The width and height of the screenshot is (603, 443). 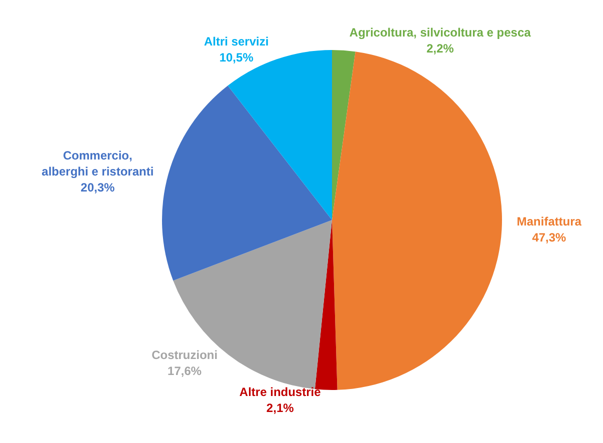 What do you see at coordinates (236, 41) in the screenshot?
I see `slice-label: Altri servizi` at bounding box center [236, 41].